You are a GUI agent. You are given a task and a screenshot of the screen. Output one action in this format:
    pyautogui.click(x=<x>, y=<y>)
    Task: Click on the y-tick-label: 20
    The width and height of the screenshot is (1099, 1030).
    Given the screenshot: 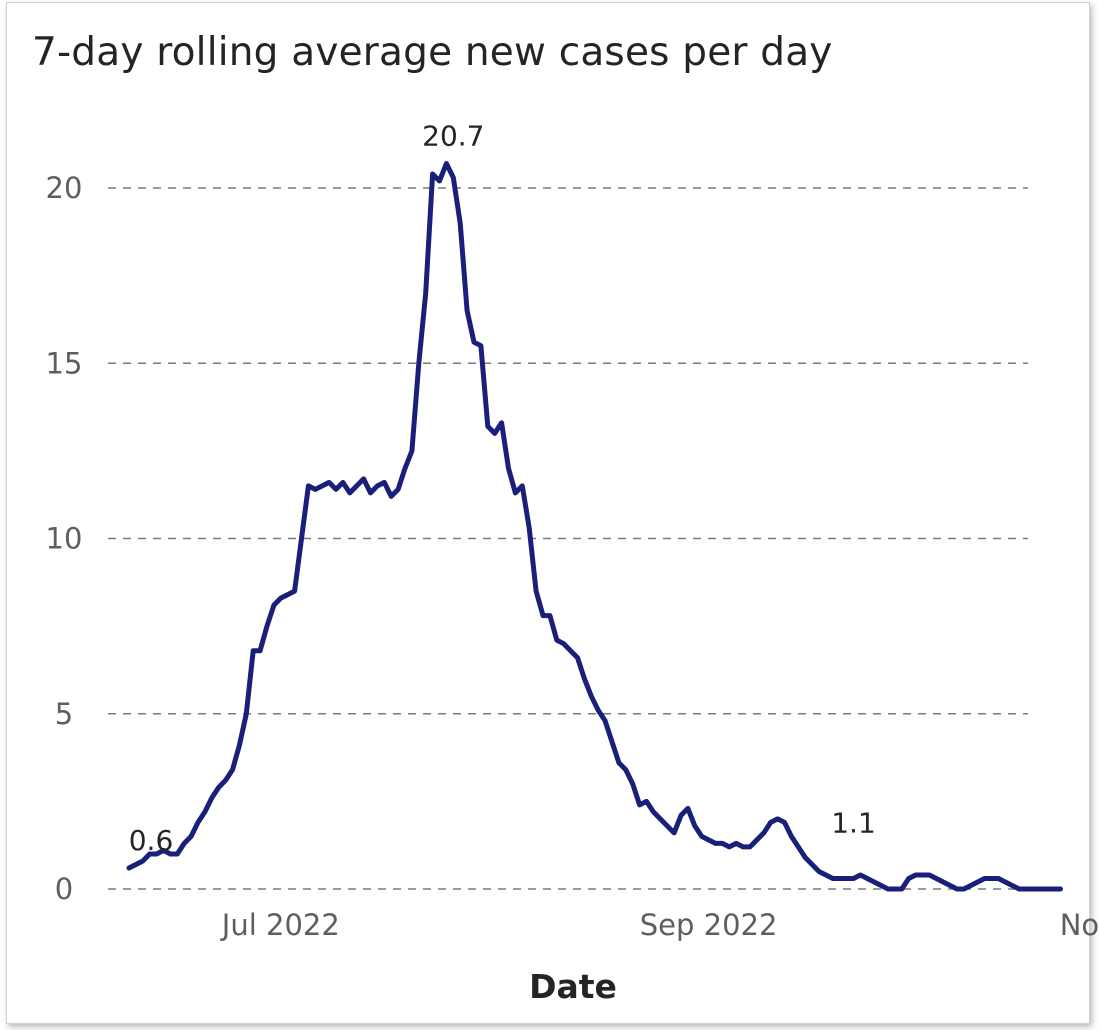 What is the action you would take?
    pyautogui.click(x=64, y=188)
    